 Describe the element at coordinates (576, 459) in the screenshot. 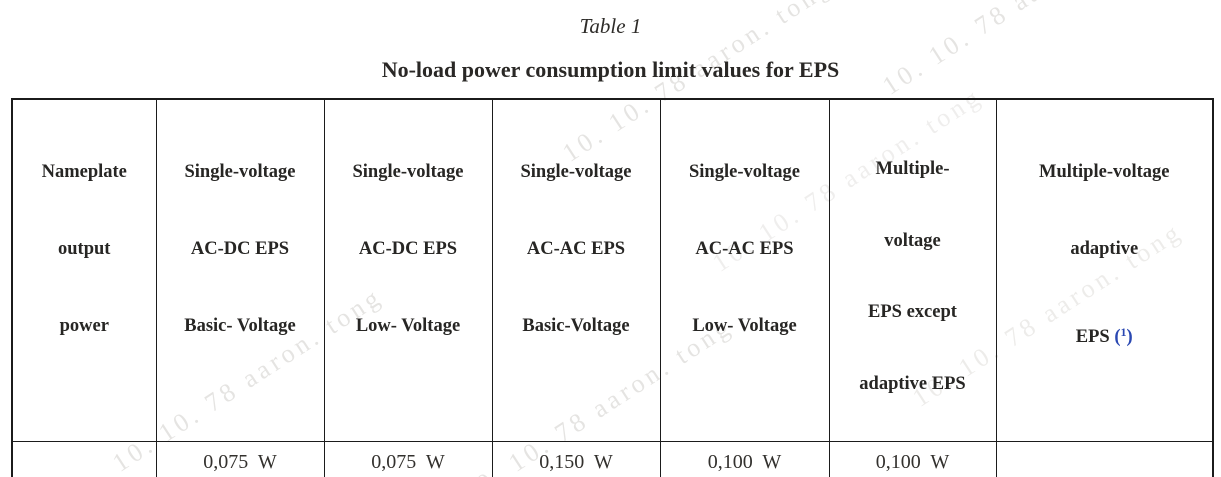

I see `value-cell: 0,150 W` at that location.